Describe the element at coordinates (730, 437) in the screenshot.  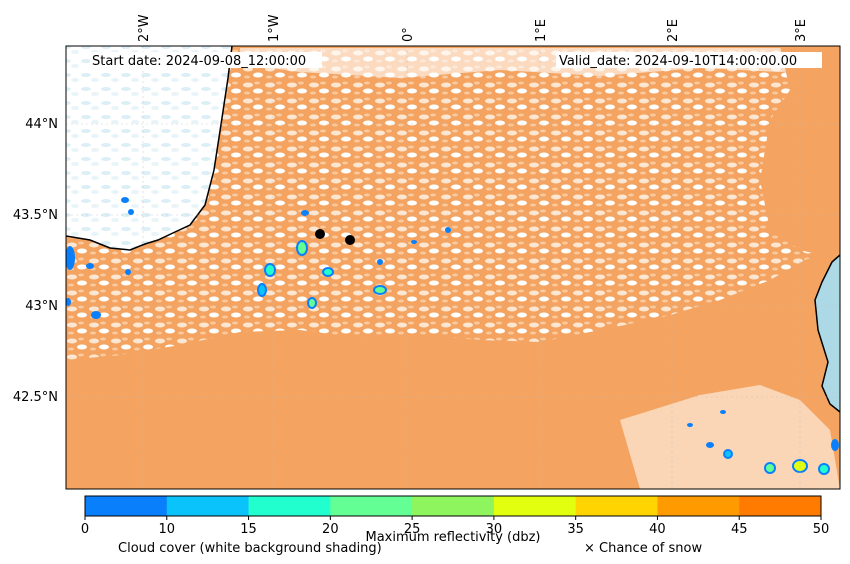
I see `clear-patch-southeast` at that location.